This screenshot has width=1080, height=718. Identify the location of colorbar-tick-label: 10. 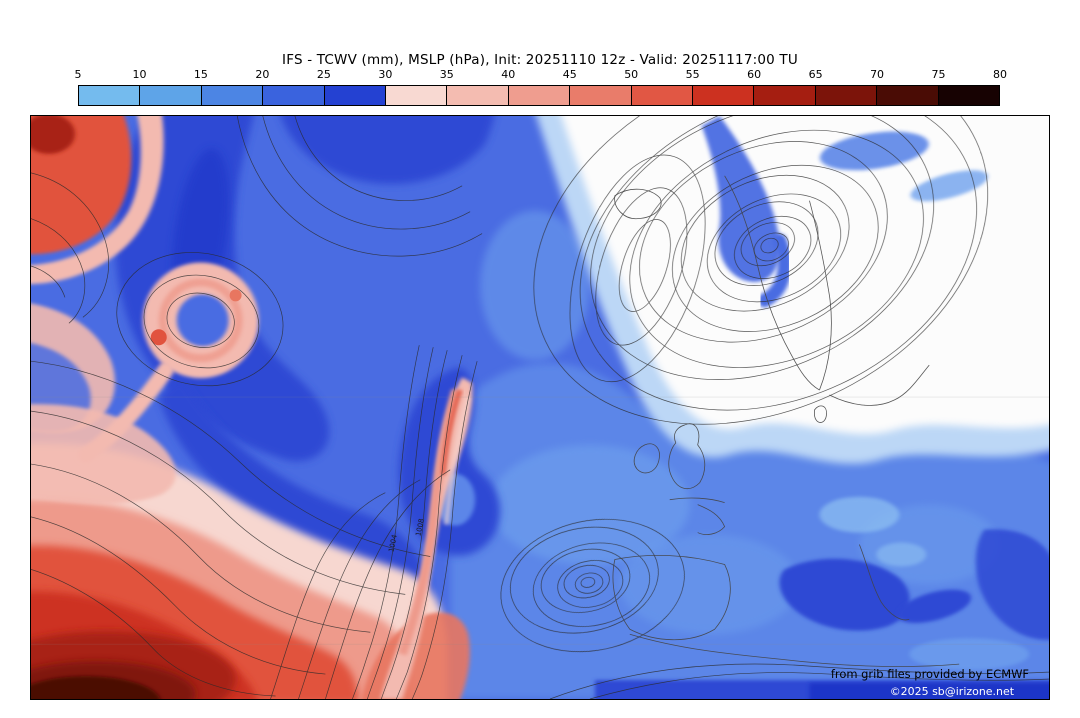
(139, 74).